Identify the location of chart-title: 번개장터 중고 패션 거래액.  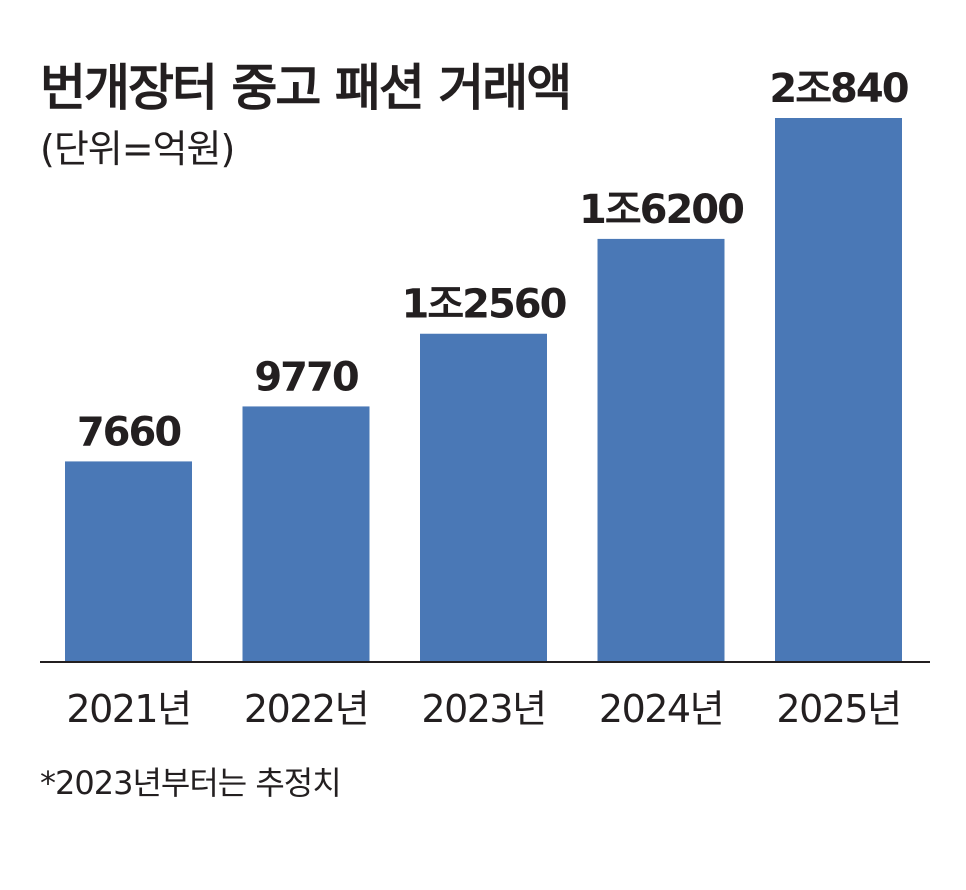
(306, 88).